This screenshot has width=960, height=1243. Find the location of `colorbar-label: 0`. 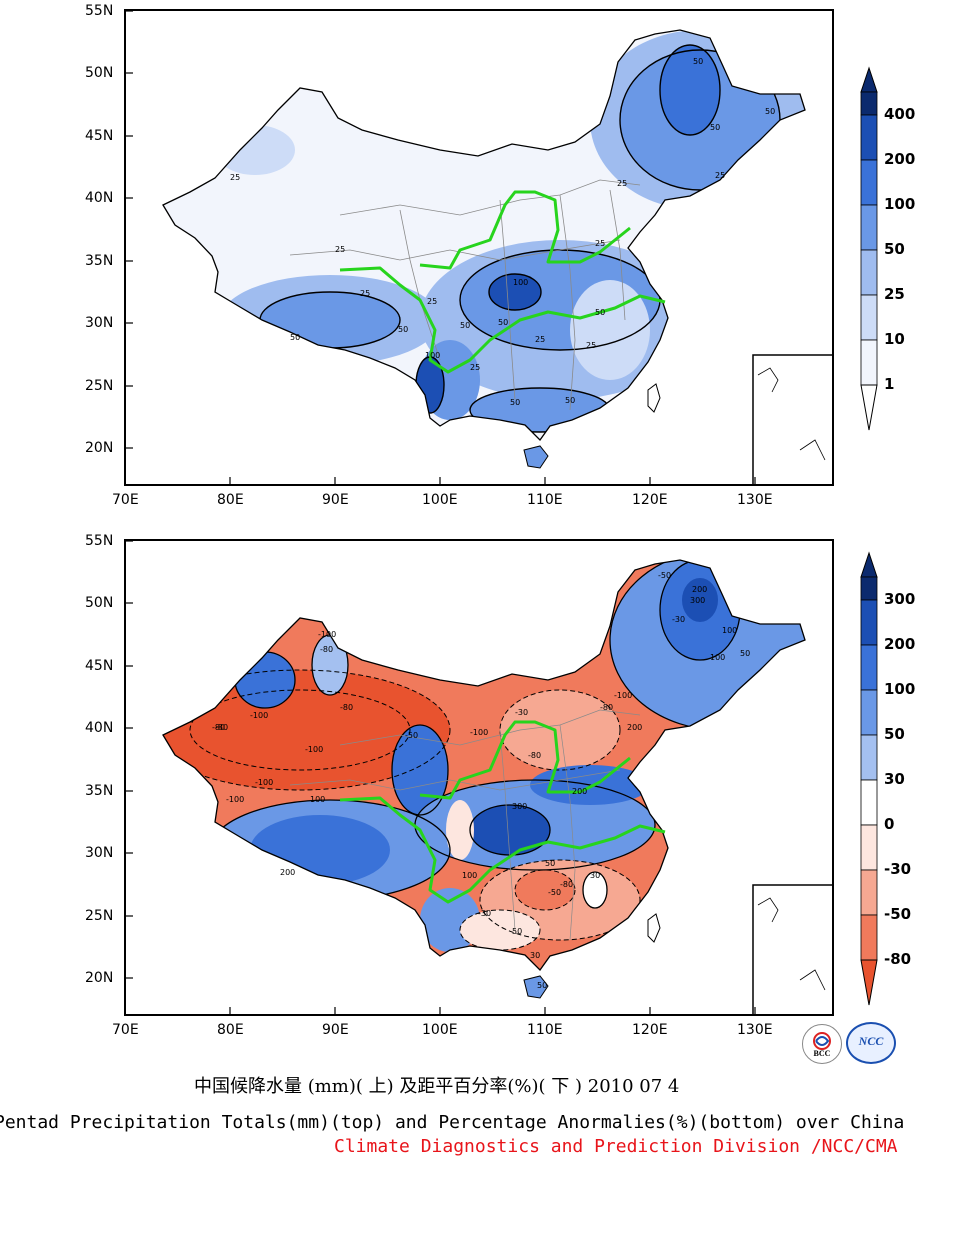

colorbar-label: 0 is located at coordinates (889, 824).